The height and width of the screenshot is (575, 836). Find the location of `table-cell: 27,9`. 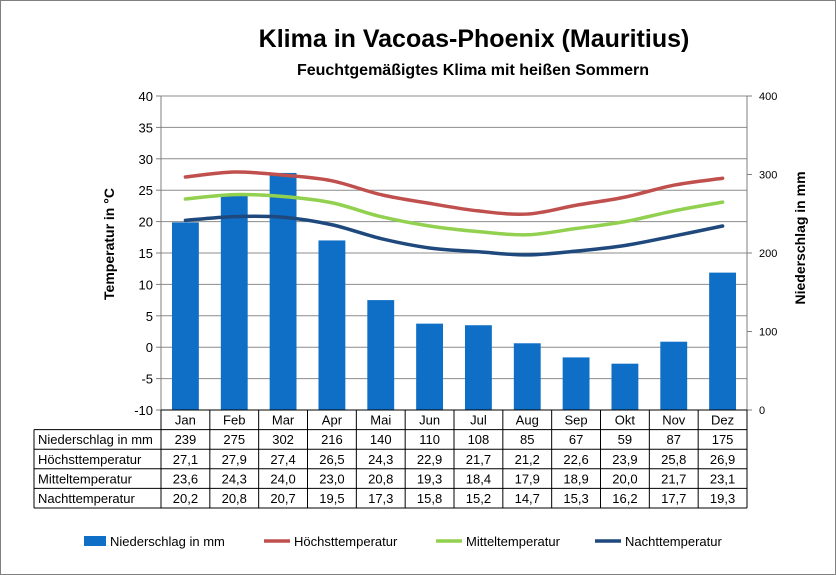

table-cell: 27,9 is located at coordinates (234, 459).